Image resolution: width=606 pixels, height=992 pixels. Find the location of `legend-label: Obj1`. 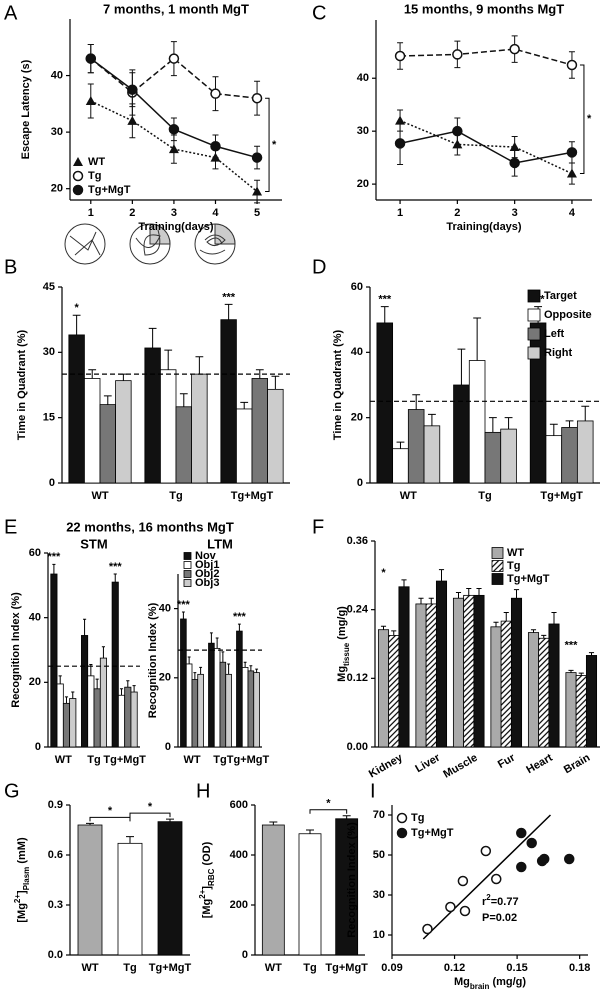

legend-label: Obj1 is located at coordinates (207, 565).